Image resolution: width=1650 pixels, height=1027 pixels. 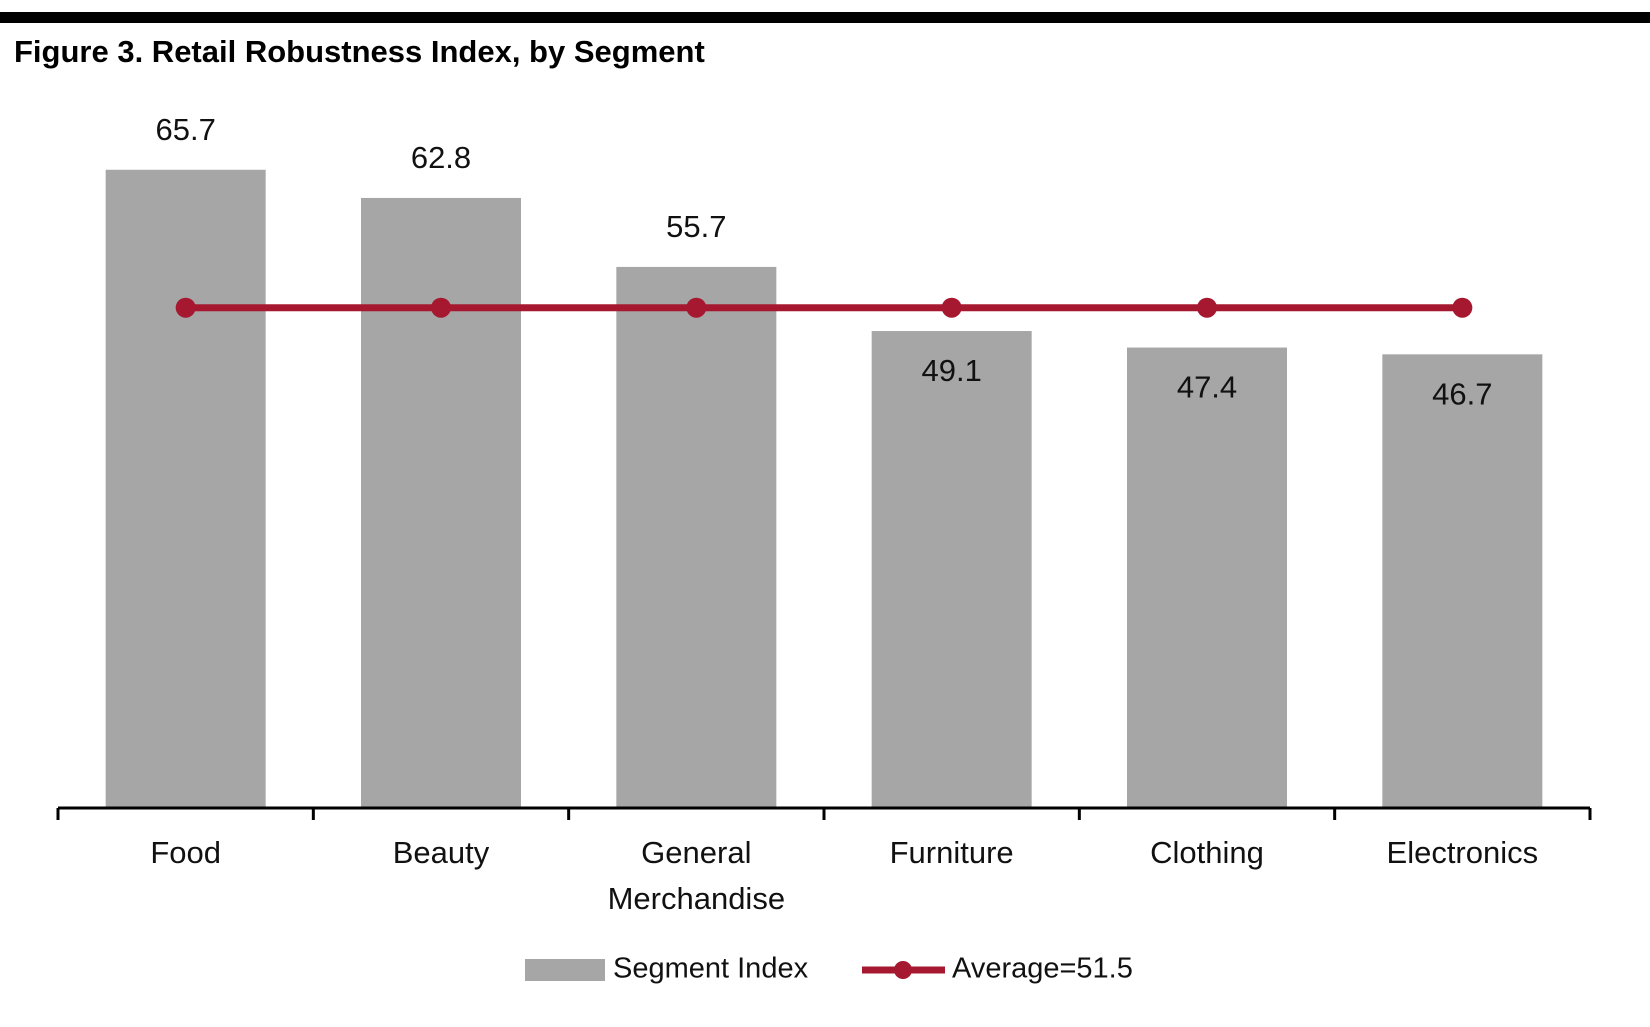 I want to click on data-label: 49.1, so click(x=951, y=370).